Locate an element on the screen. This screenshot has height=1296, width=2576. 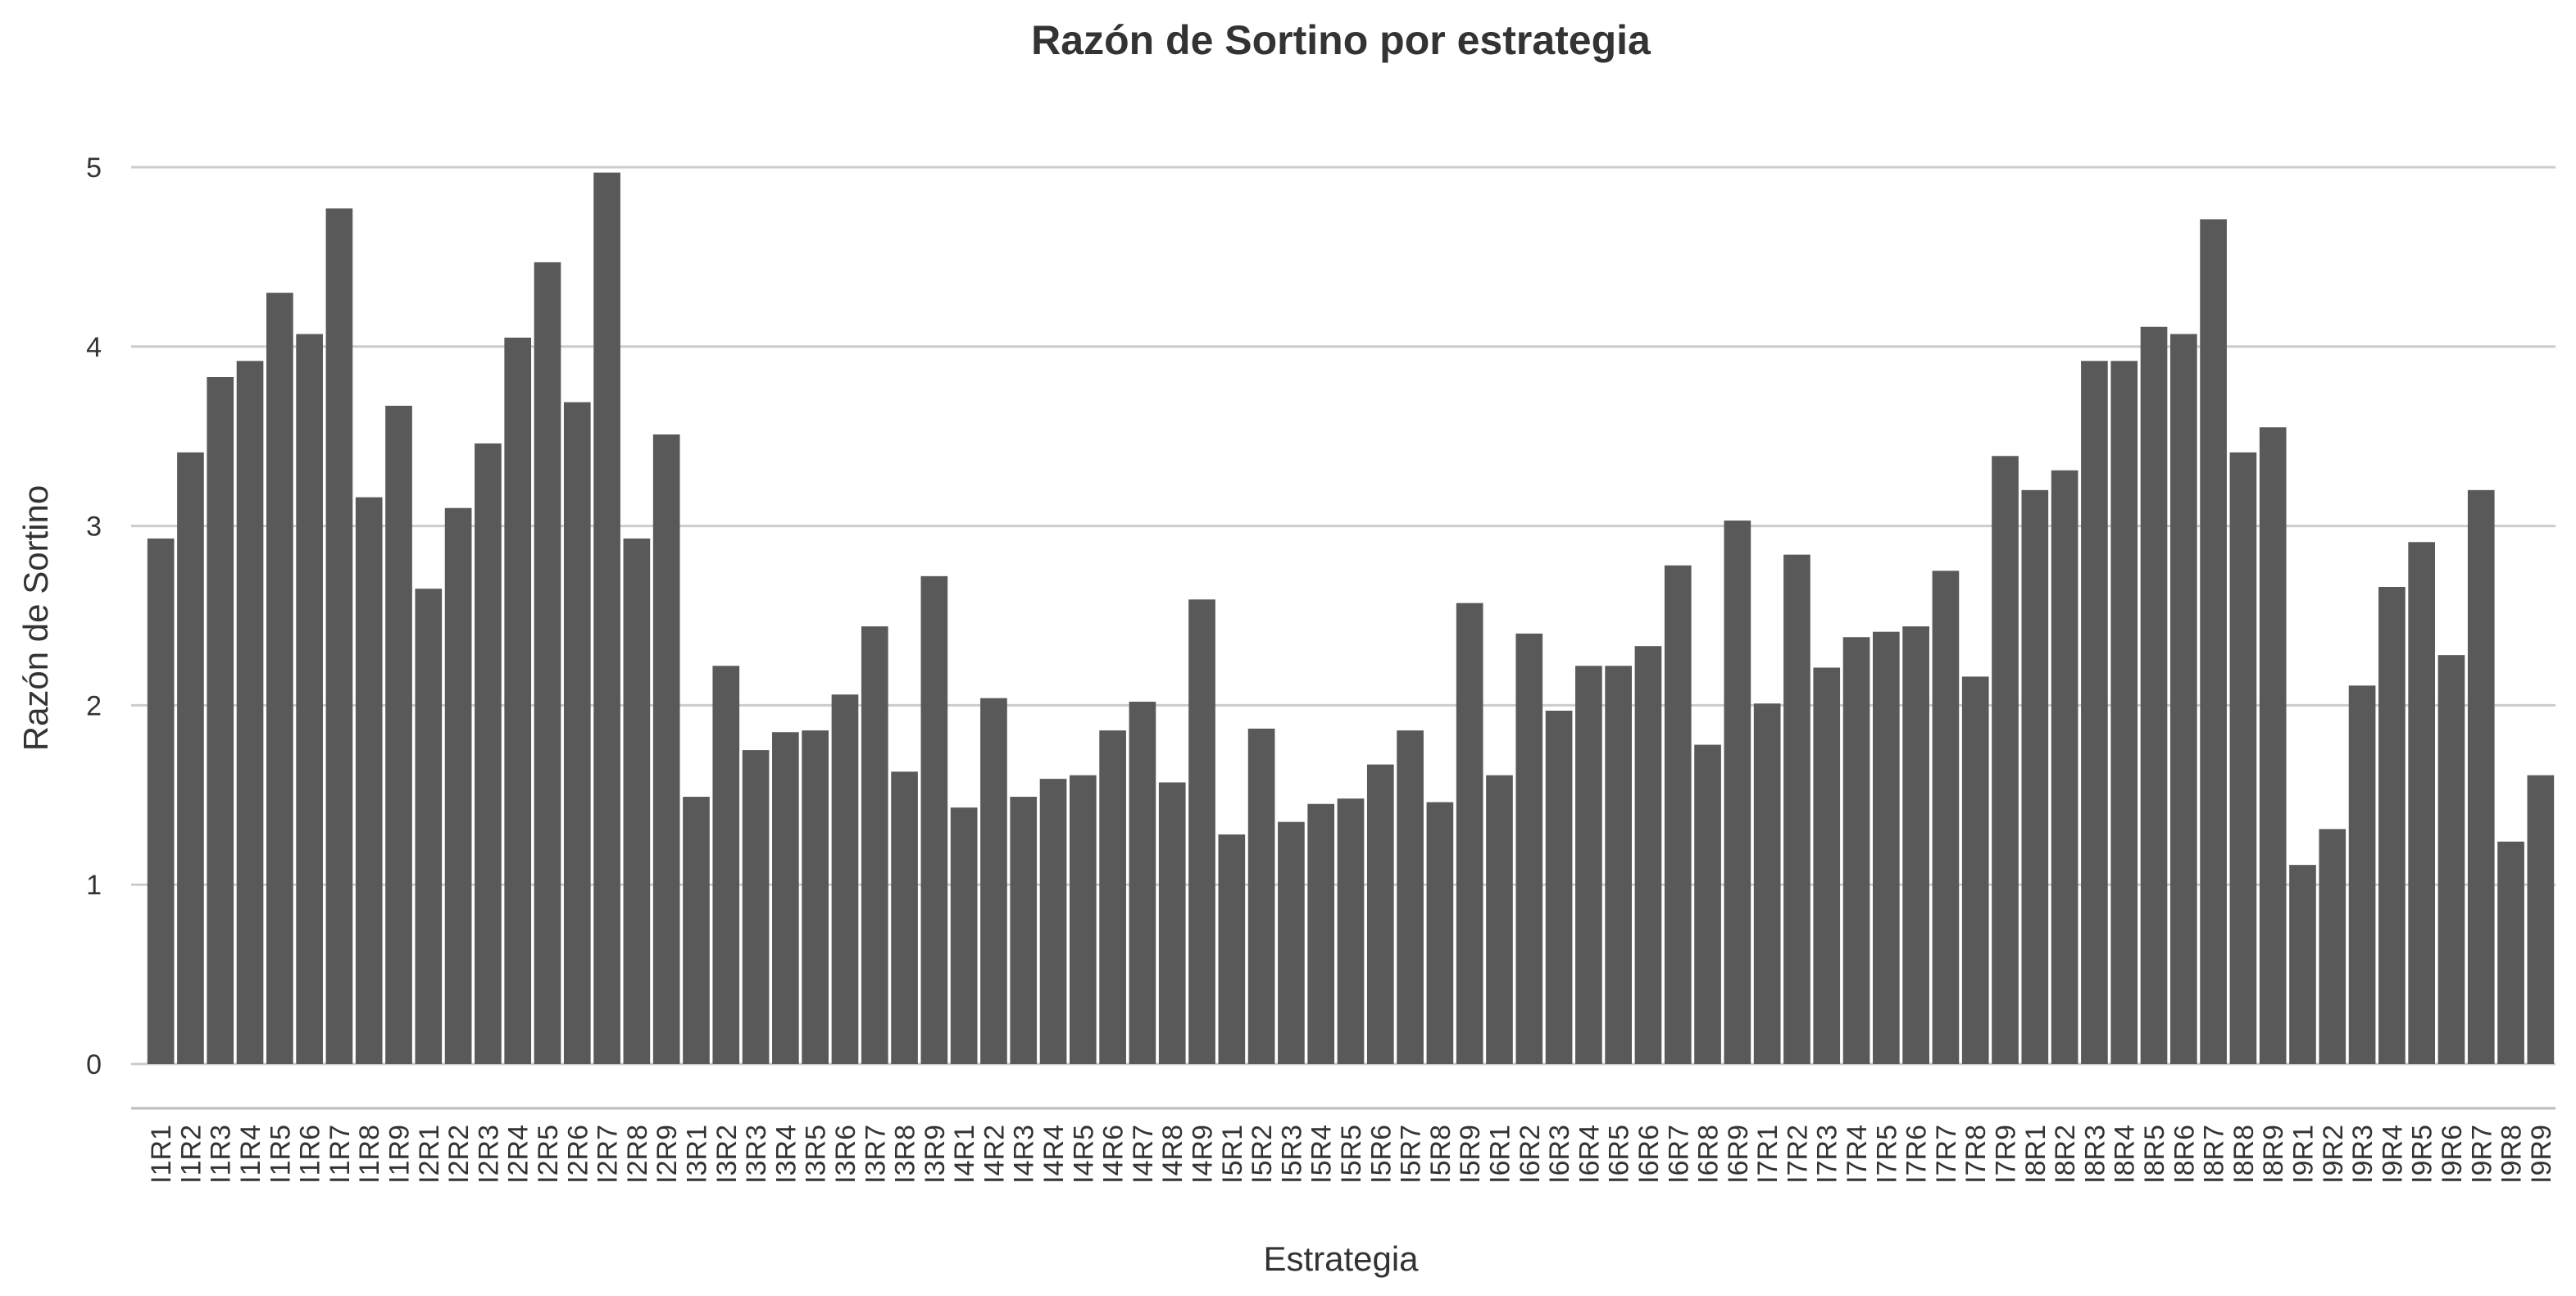
bar-i1r4 is located at coordinates (250, 713).